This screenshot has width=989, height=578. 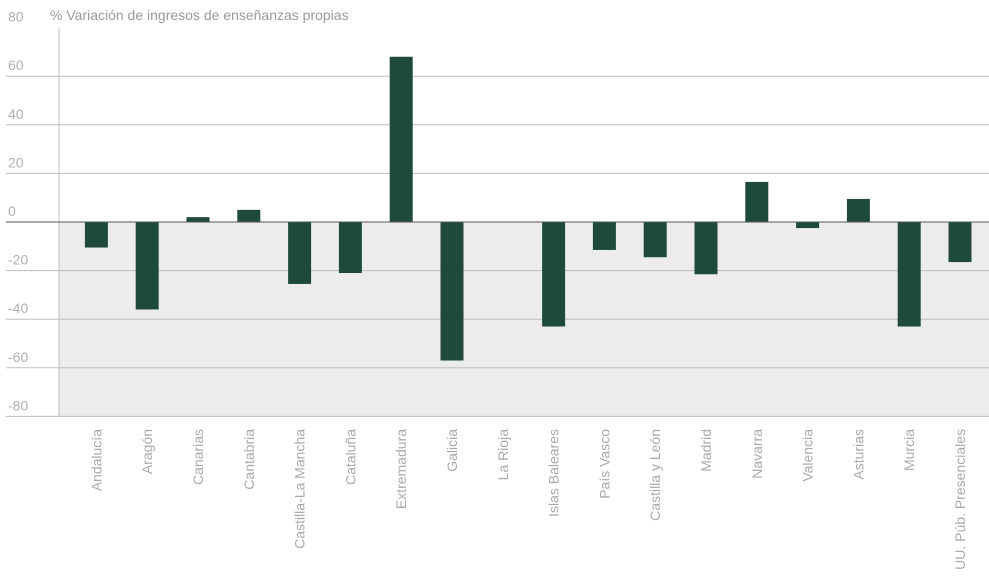 What do you see at coordinates (12, 211) in the screenshot?
I see `y-tick-label: 0` at bounding box center [12, 211].